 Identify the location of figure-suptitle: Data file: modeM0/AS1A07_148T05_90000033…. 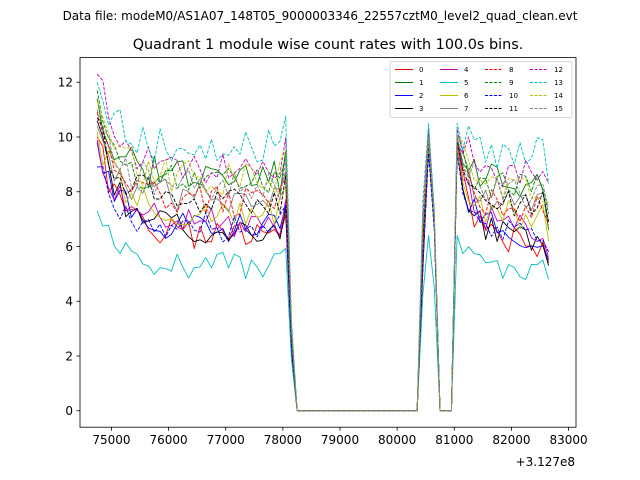
(320, 16).